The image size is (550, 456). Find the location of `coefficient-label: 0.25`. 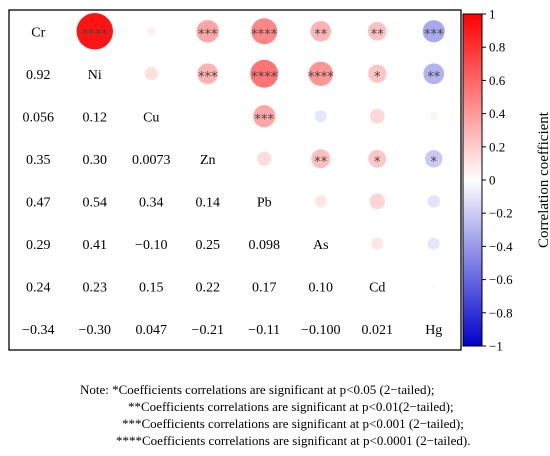

coefficient-label: 0.25 is located at coordinates (208, 245).